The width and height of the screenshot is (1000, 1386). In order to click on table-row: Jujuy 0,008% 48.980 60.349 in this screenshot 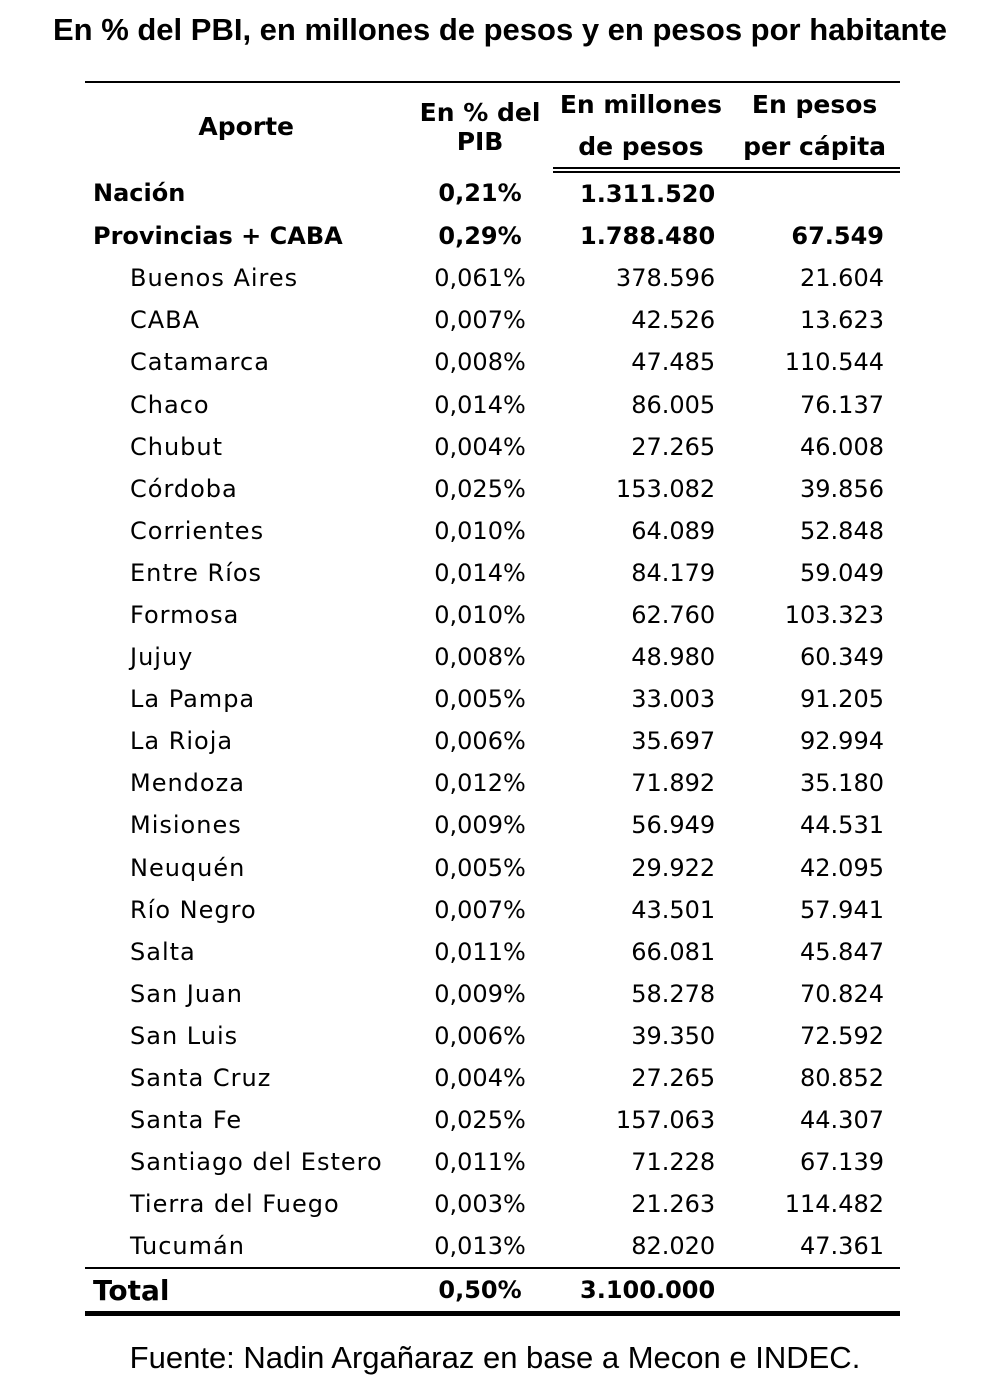, I will do `click(492, 657)`.